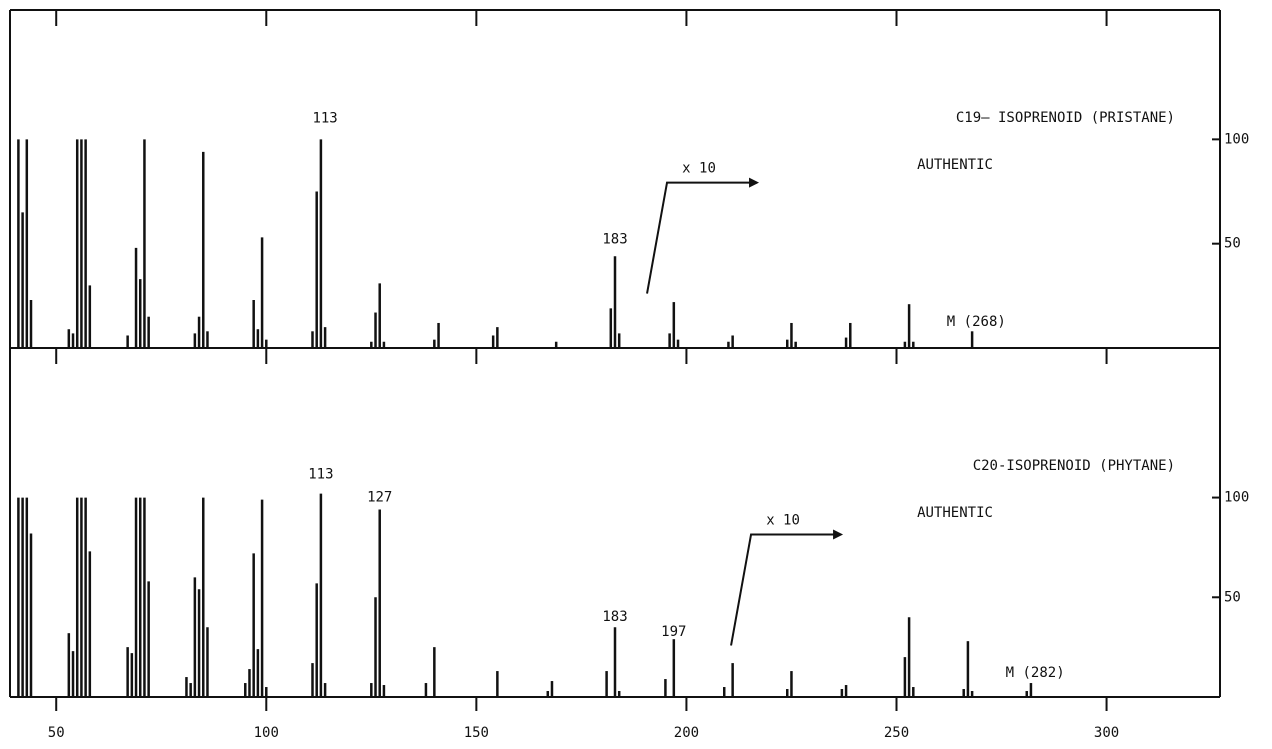  Describe the element at coordinates (476, 733) in the screenshot. I see `x-tick-label: 150` at that location.